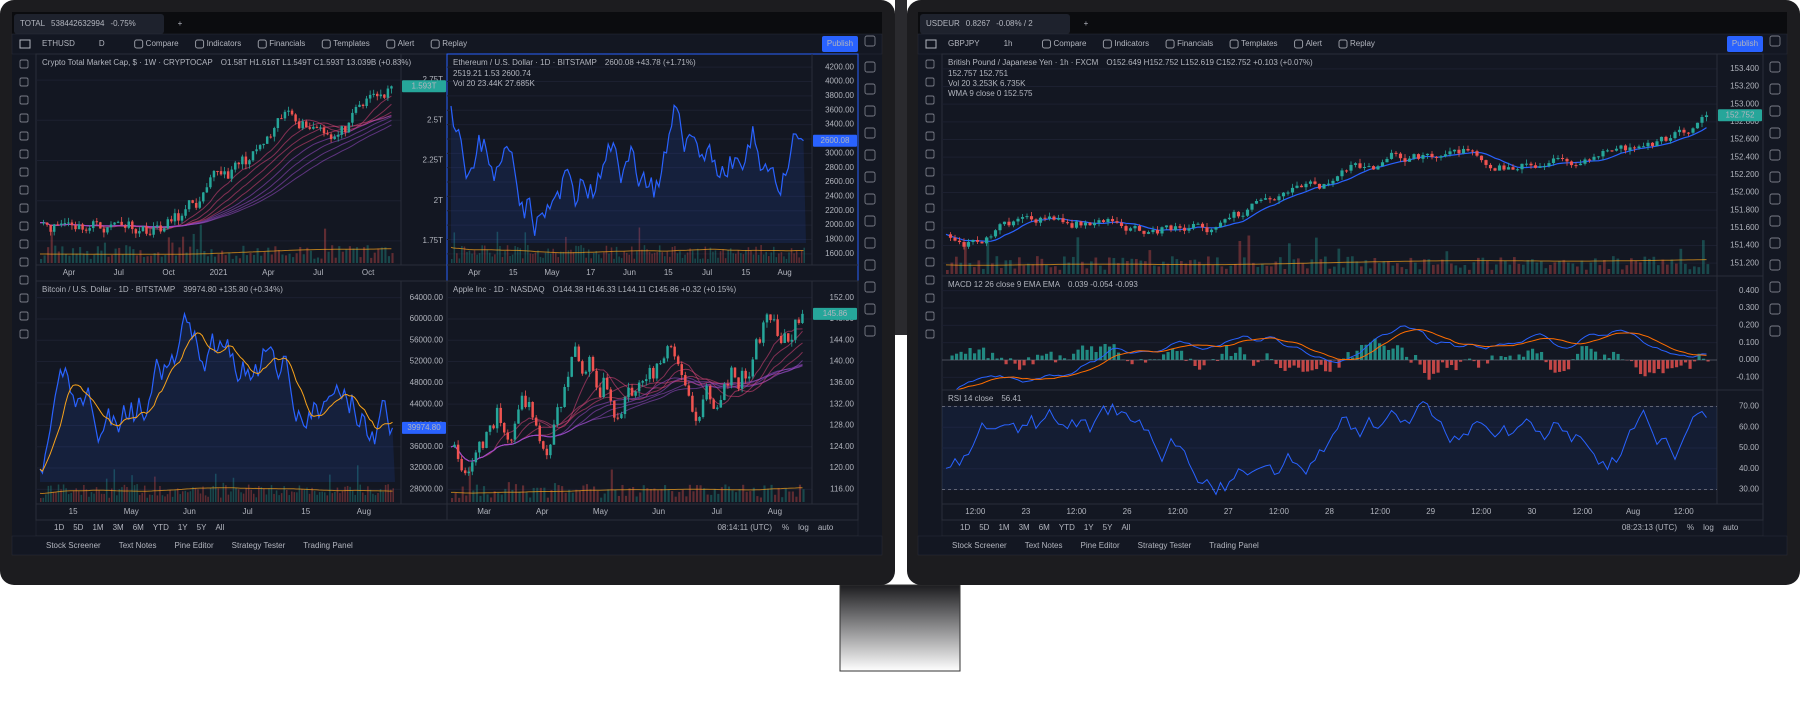 This screenshot has width=1800, height=720. I want to click on toolbar-interval: 1h, so click(1008, 43).